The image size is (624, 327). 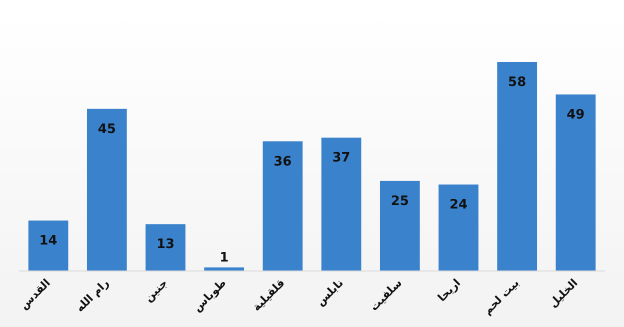 I want to click on x-tick-label: نابلس, so click(x=330, y=292).